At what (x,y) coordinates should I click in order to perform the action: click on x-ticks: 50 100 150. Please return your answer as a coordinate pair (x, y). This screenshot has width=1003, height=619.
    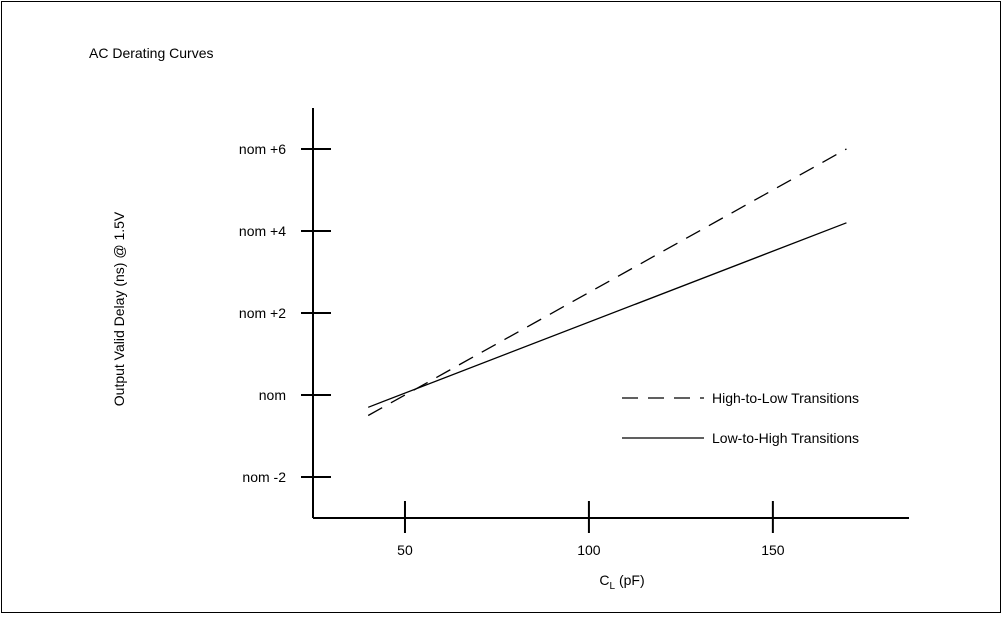
    Looking at the image, I should click on (591, 529).